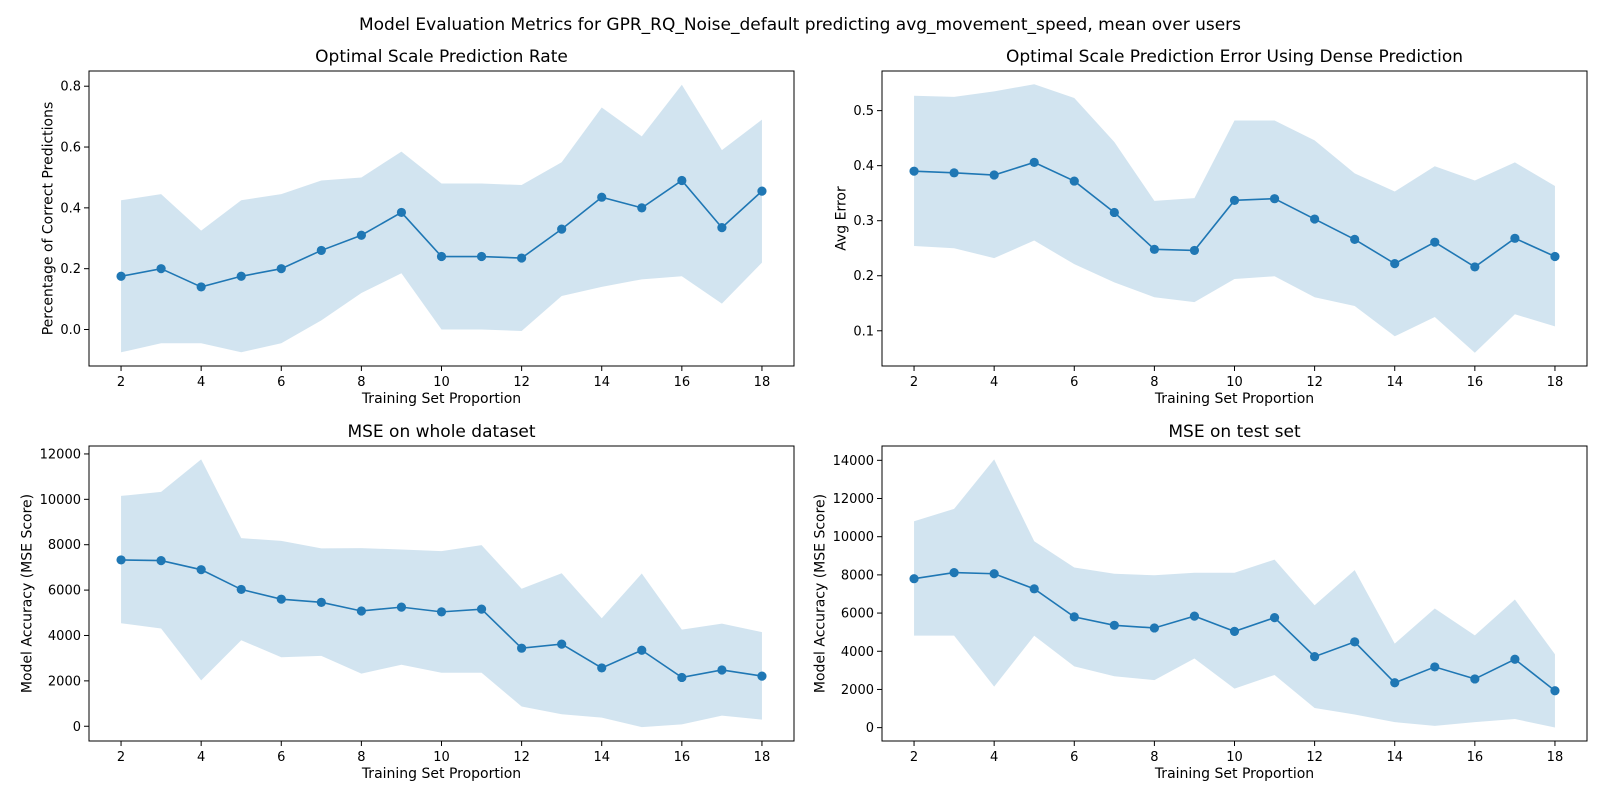  Describe the element at coordinates (70, 330) in the screenshot. I see `y-tick-label: 0.0` at that location.